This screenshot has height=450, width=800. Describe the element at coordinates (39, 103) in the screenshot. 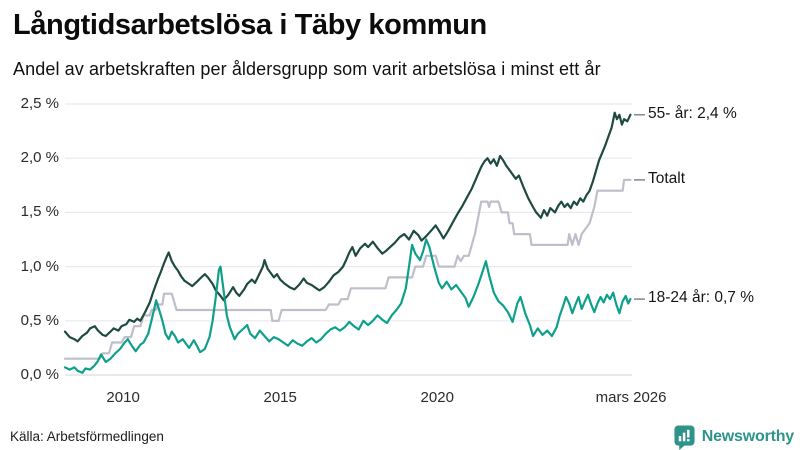

I see `y-tick-label-2-5: 2,5 %` at that location.